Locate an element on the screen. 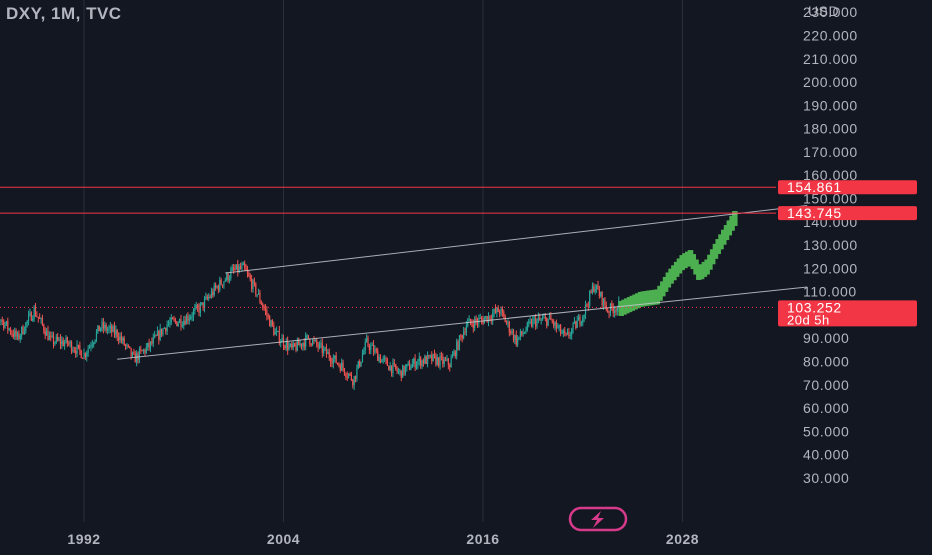 This screenshot has height=555, width=932. y-tick-label: 220.000 is located at coordinates (830, 36).